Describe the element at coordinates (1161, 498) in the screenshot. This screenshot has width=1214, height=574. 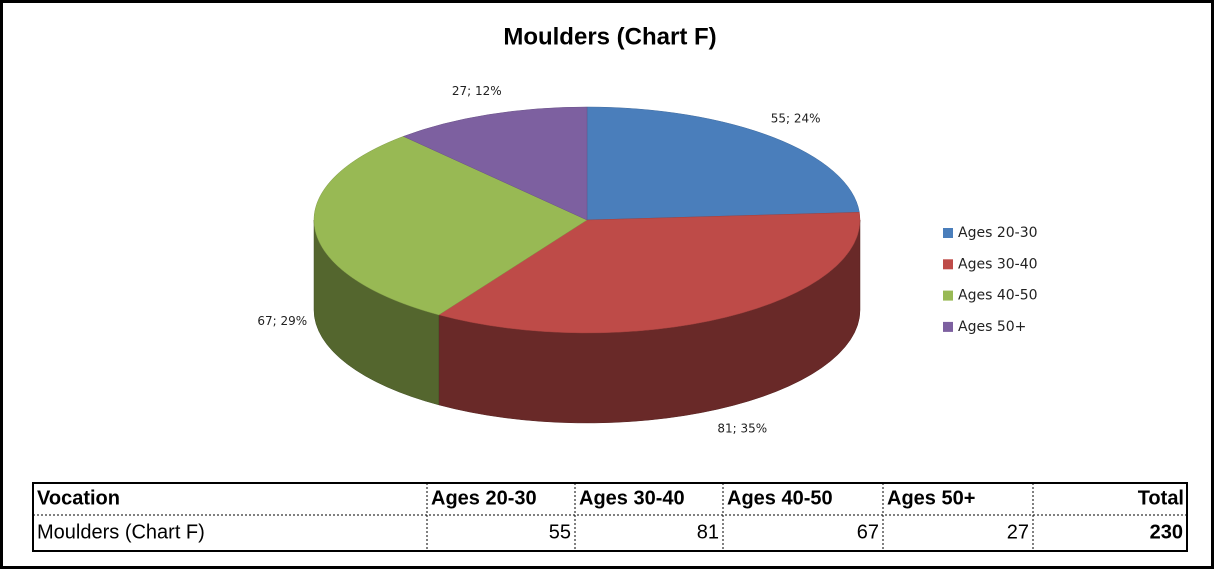
I see `table-header: Total` at that location.